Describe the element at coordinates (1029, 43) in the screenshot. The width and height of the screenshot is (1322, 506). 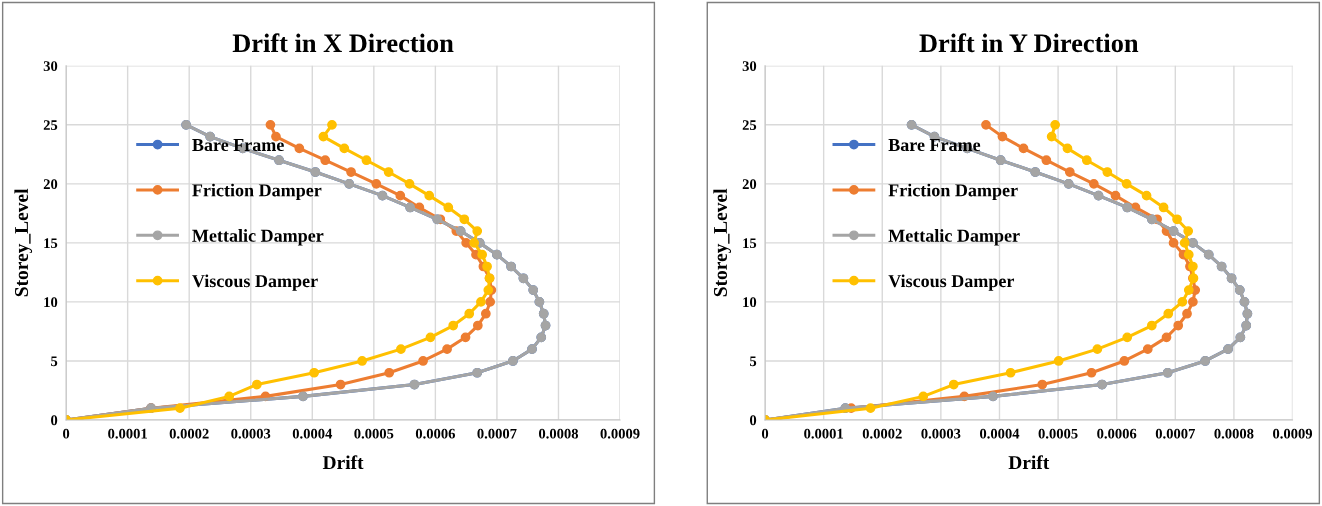
I see `chart-title: Drift in Y Direction` at that location.